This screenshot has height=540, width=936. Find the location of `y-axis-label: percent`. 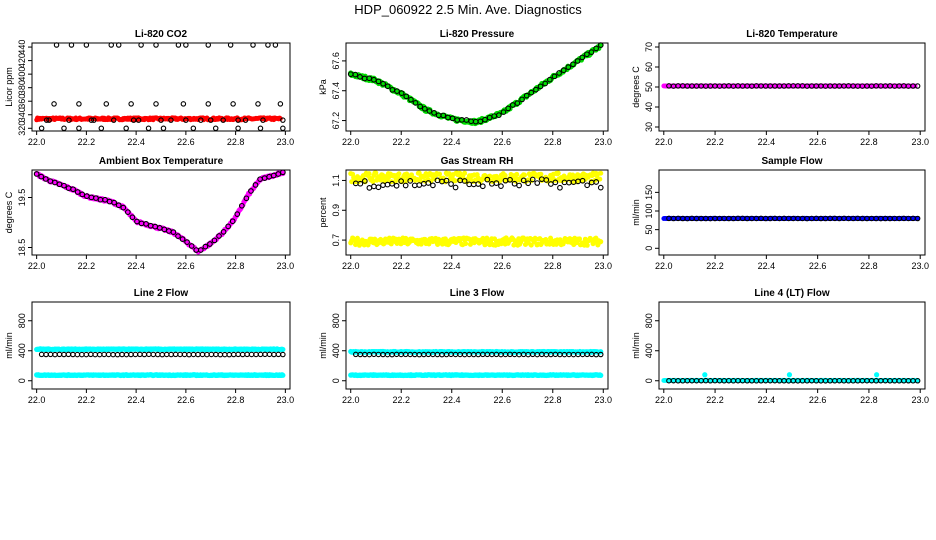

y-axis-label: percent is located at coordinates (323, 212).